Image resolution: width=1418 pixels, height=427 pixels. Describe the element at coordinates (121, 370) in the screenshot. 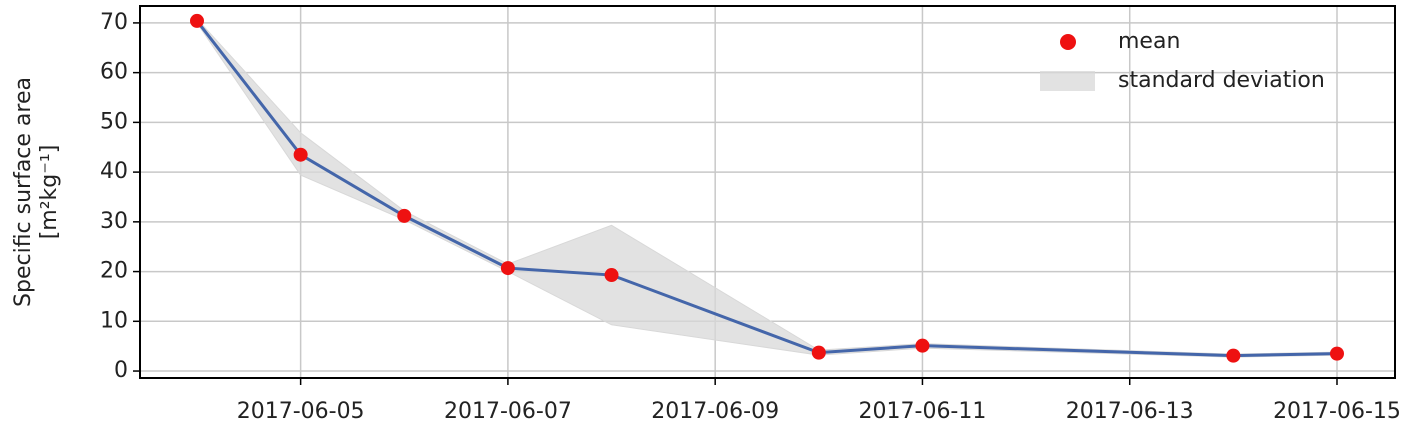

I see `y-tick-label: 0` at that location.